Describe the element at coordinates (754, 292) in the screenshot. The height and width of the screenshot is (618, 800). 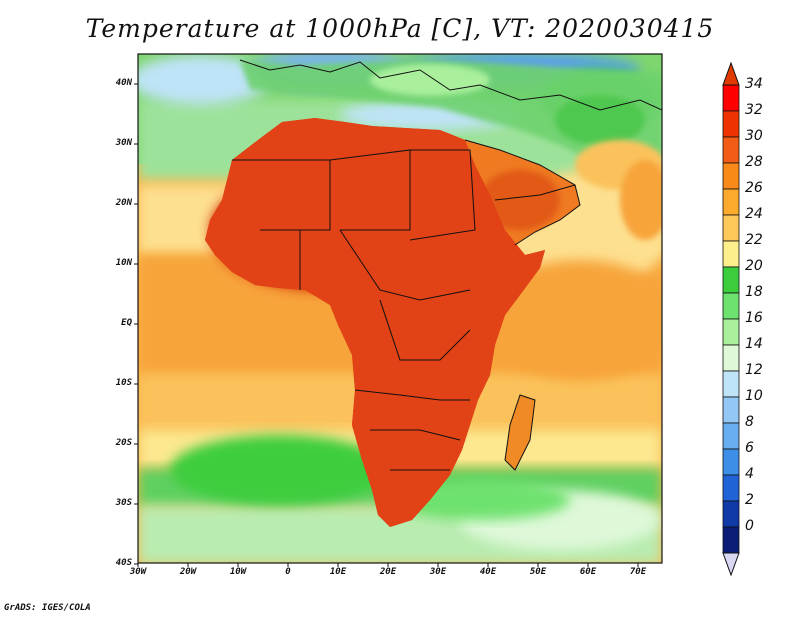
I see `colorbar-label: 18` at that location.